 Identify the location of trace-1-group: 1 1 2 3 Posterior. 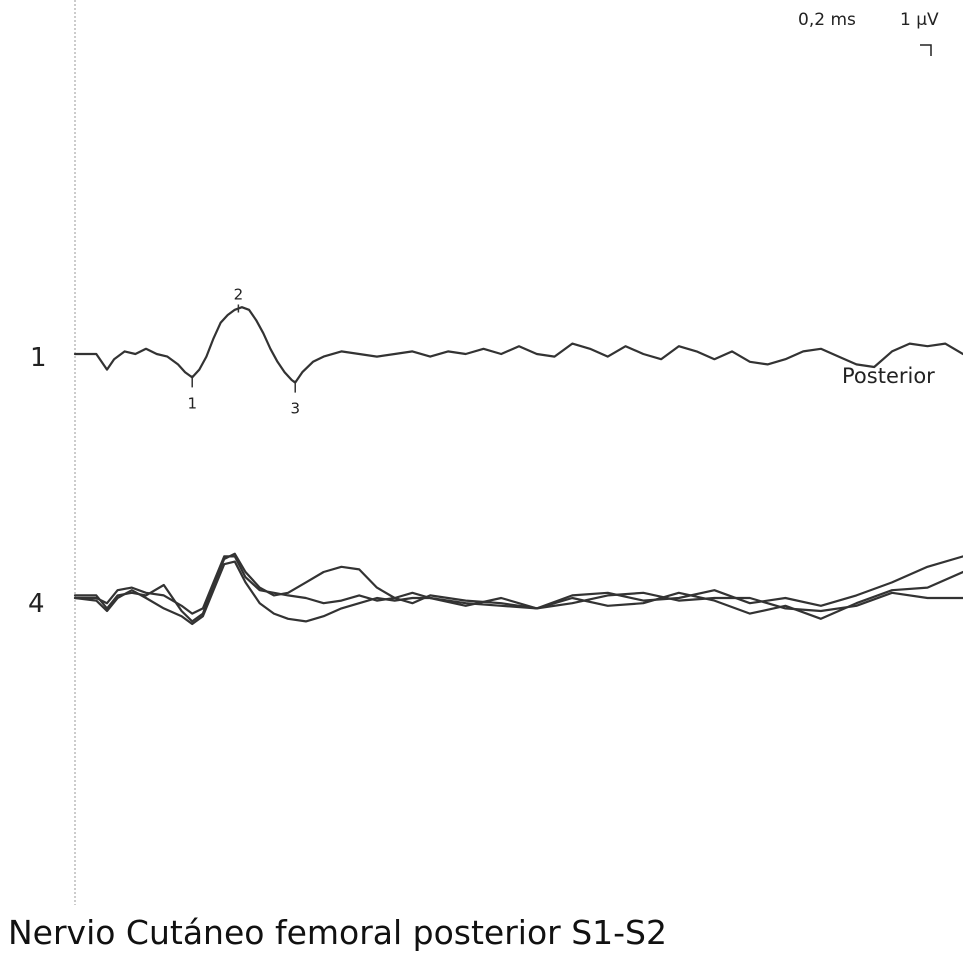
(496, 352).